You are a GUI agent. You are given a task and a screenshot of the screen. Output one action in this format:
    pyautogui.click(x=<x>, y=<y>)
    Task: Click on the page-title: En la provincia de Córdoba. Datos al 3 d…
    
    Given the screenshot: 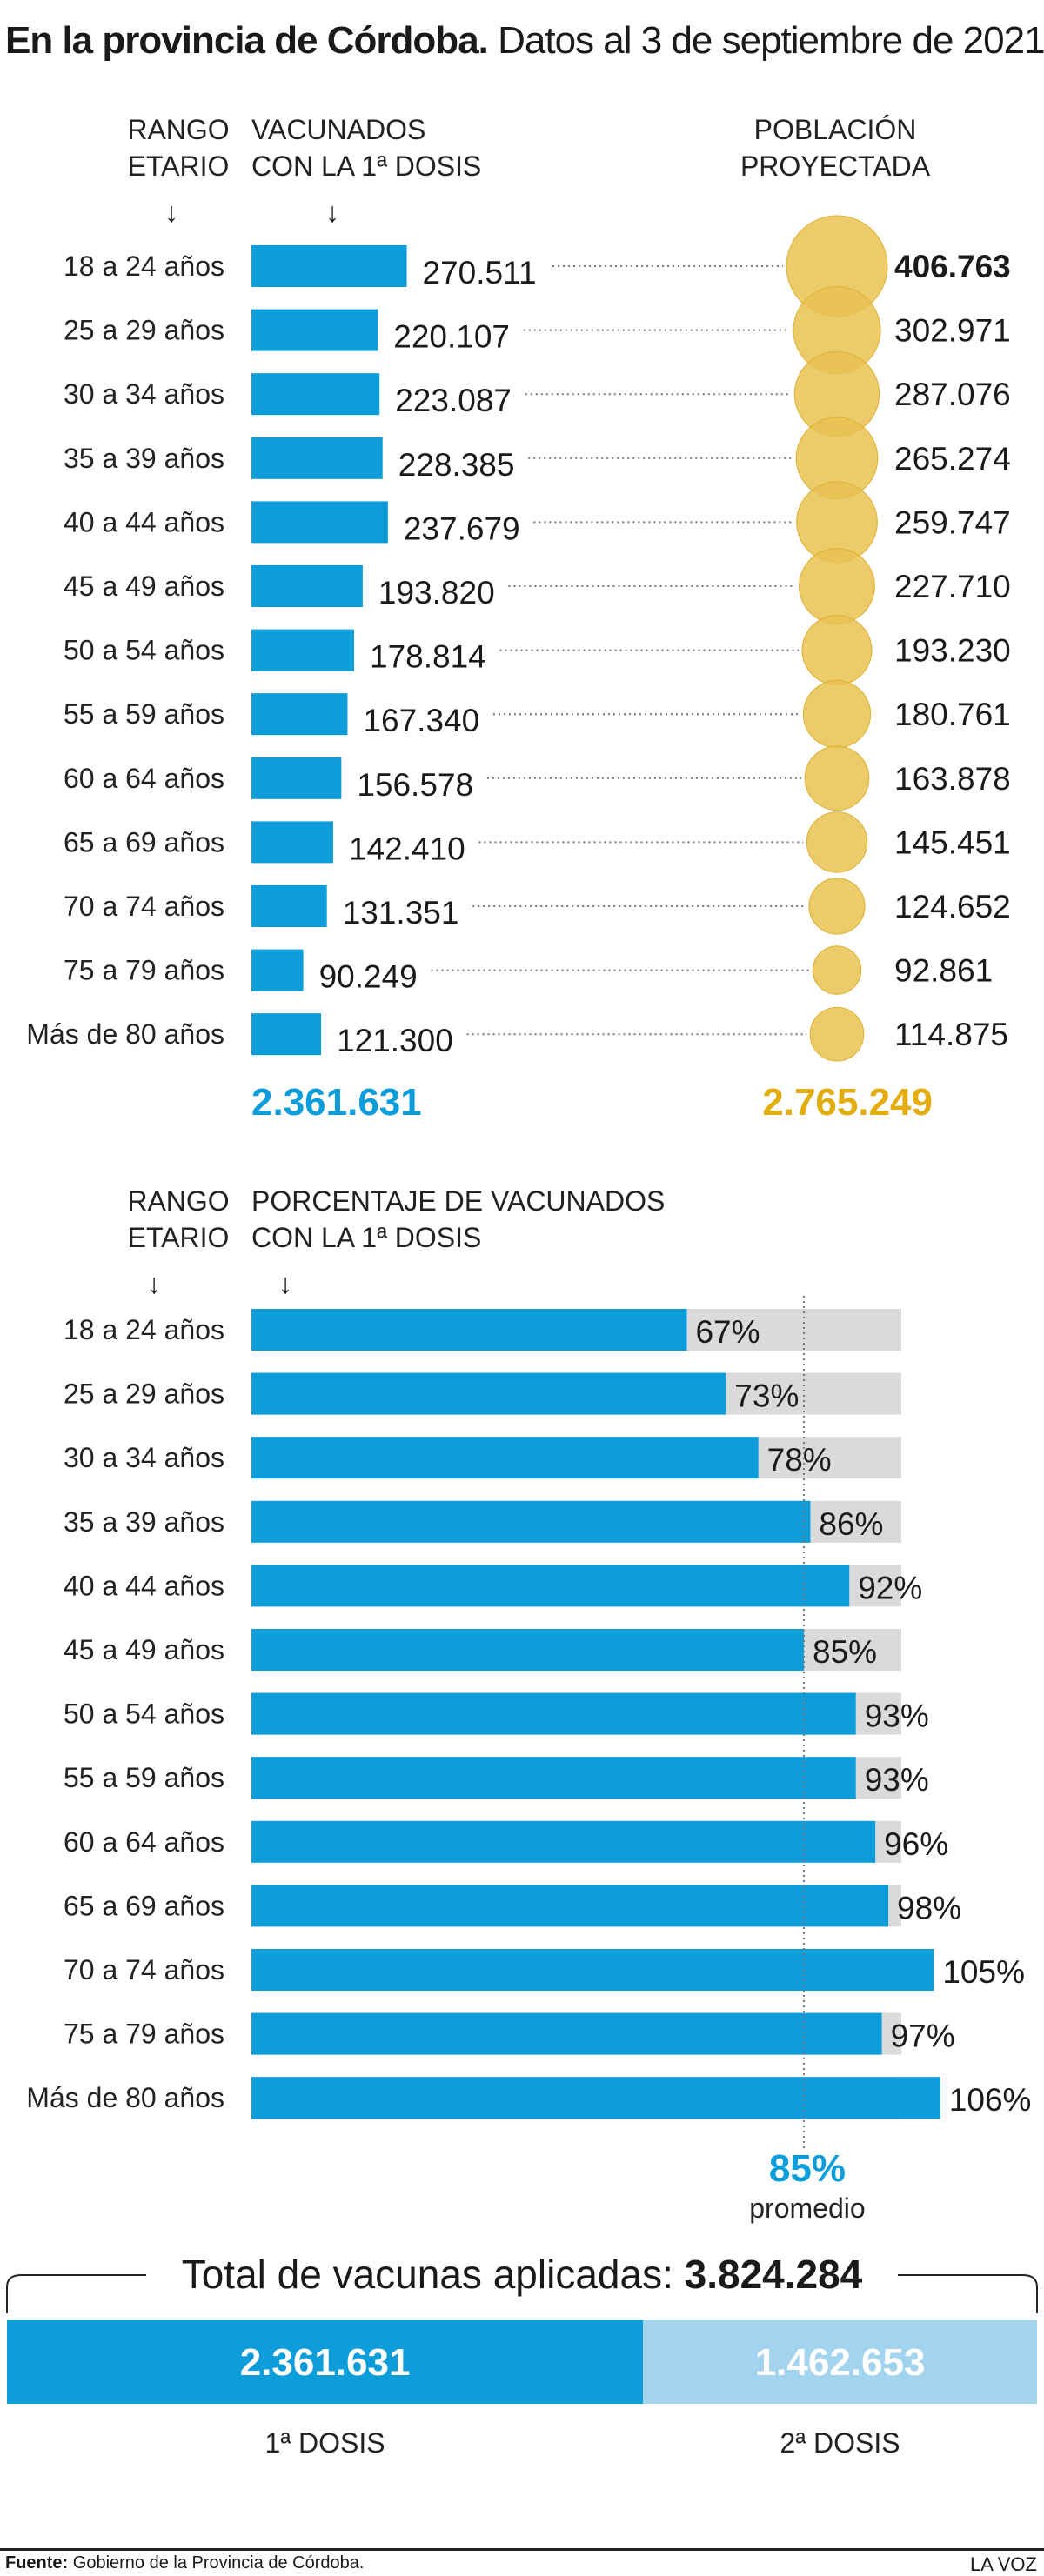 What is the action you would take?
    pyautogui.click(x=524, y=41)
    